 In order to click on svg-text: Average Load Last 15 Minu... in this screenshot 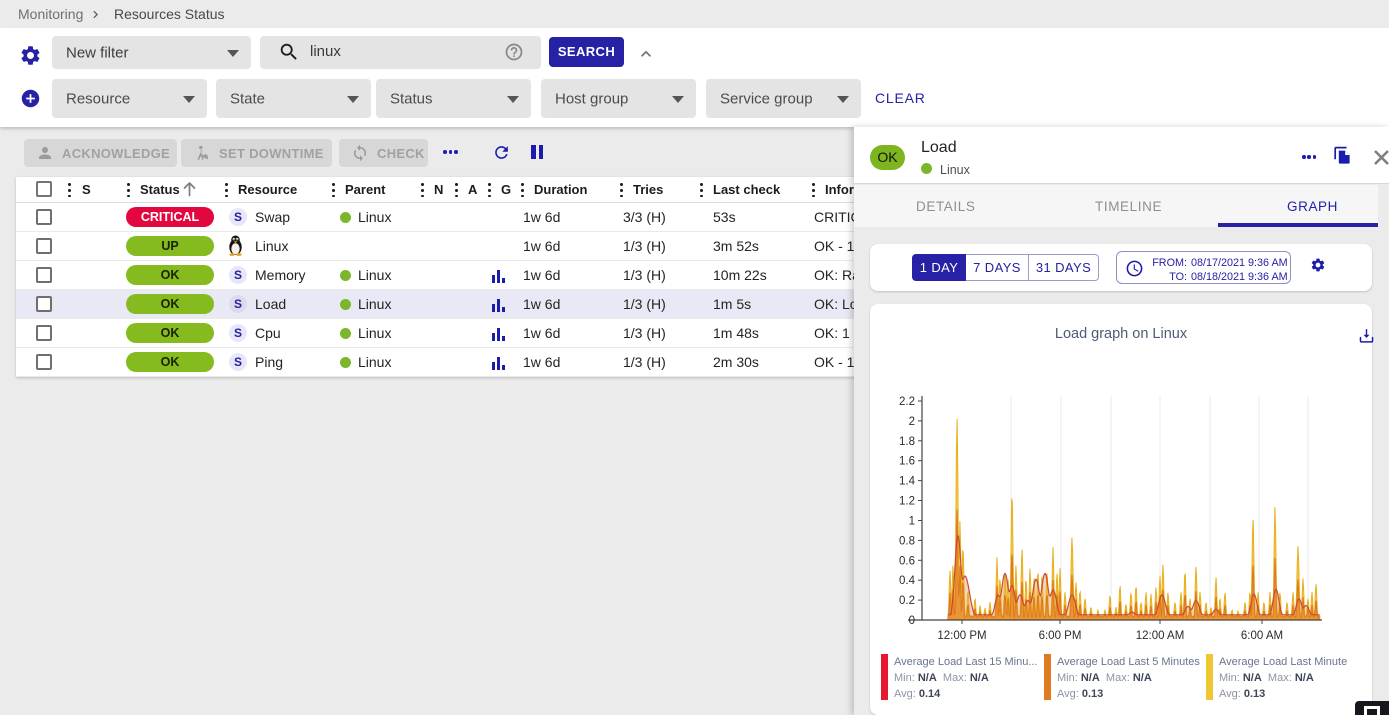, I will do `click(966, 662)`.